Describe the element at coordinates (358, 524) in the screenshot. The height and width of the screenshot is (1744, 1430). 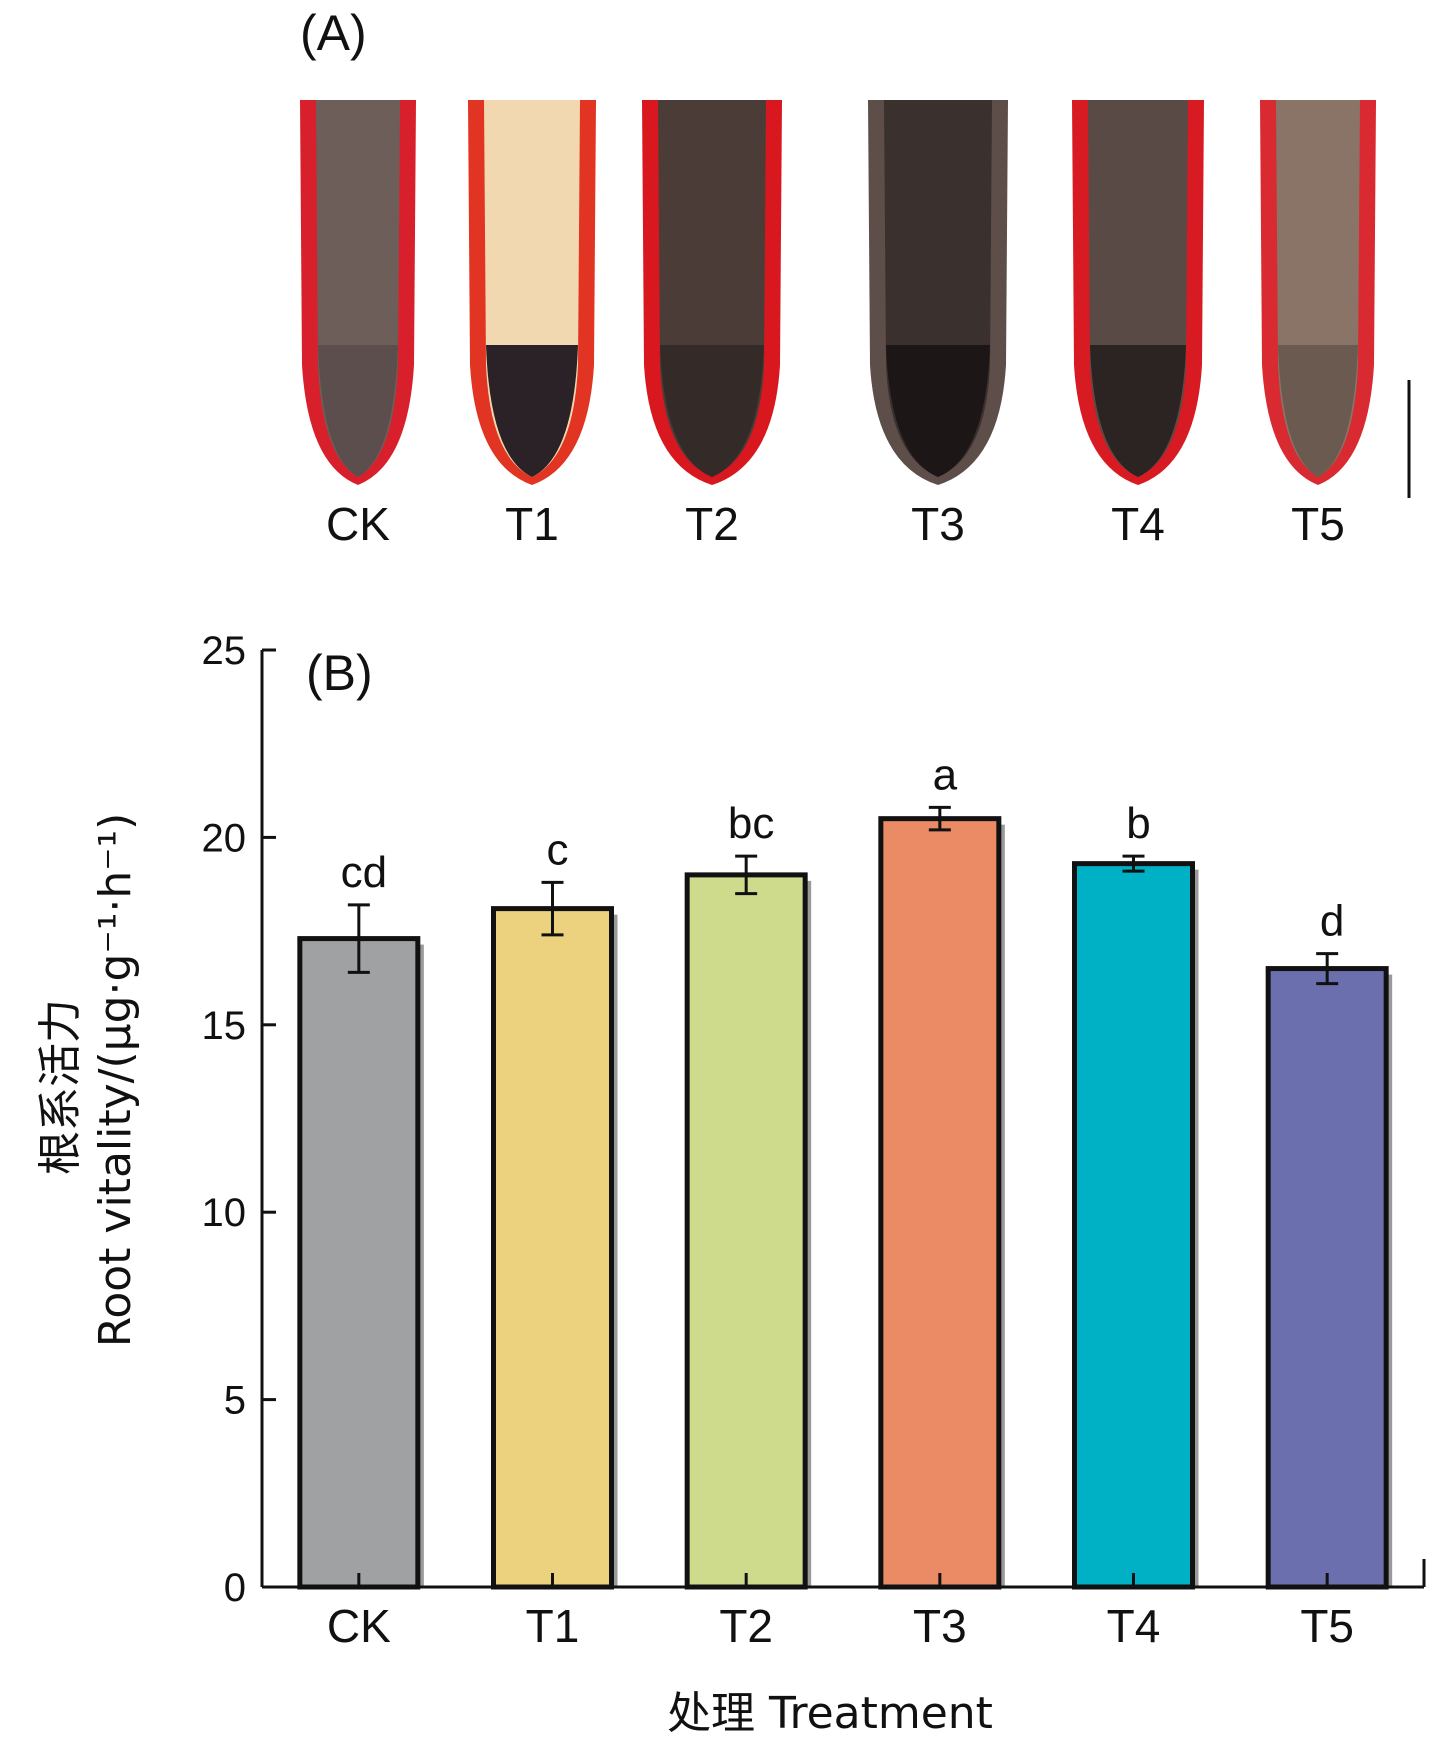
I see `root-label-ck: CK` at that location.